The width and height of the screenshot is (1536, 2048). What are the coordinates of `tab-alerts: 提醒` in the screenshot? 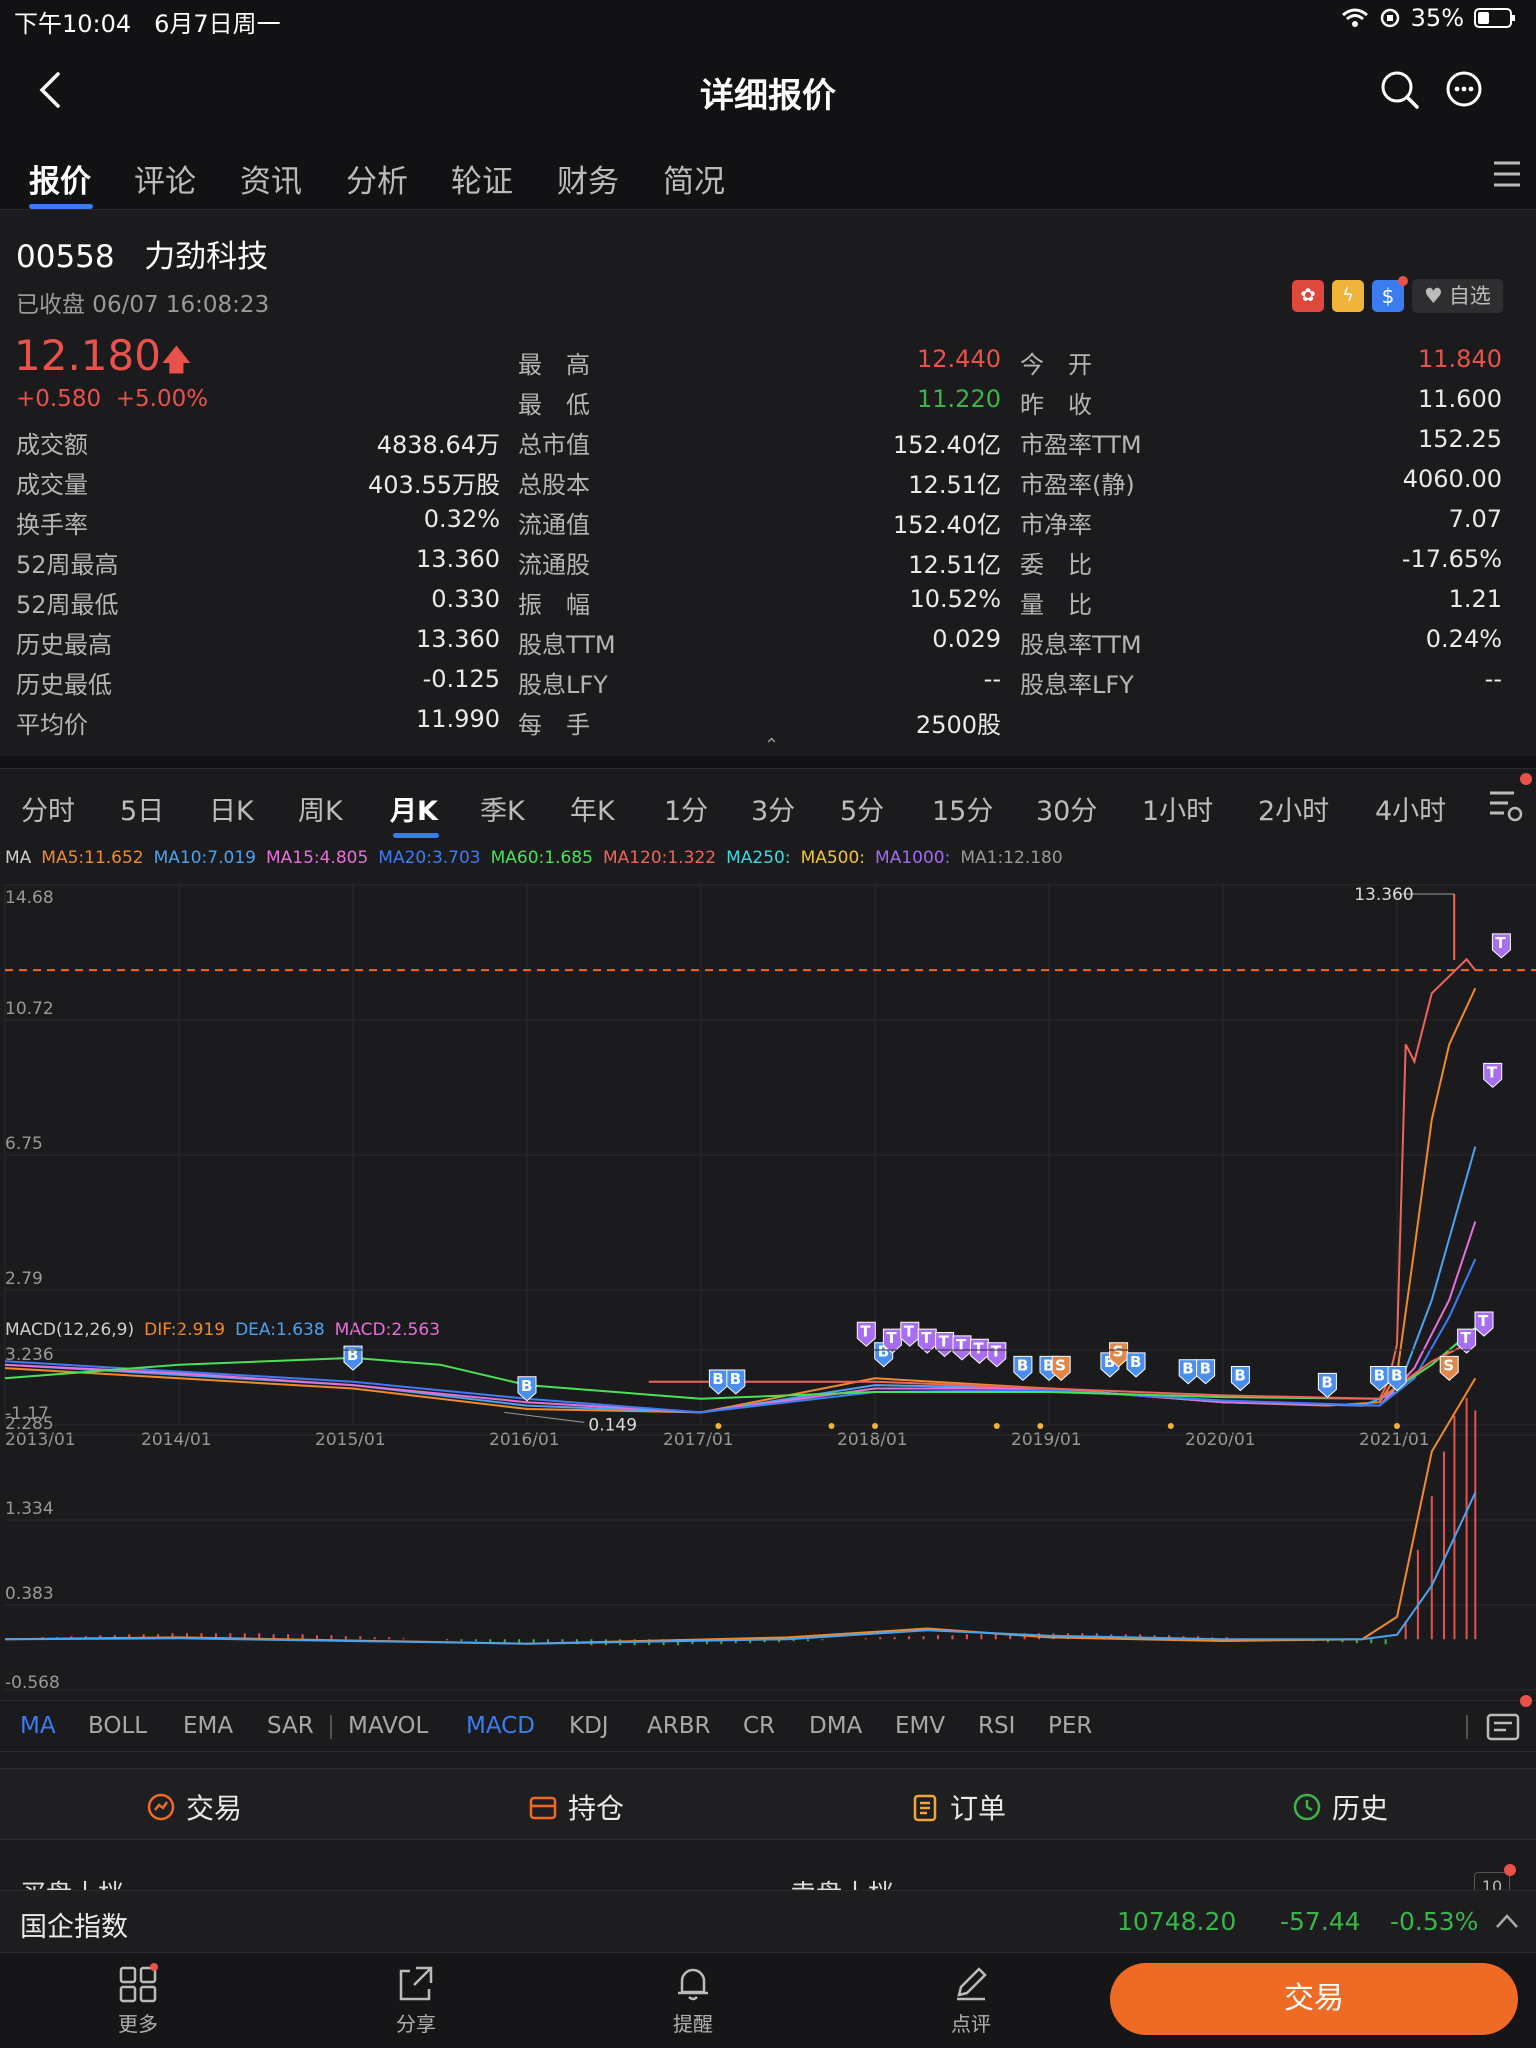 It's located at (693, 2000).